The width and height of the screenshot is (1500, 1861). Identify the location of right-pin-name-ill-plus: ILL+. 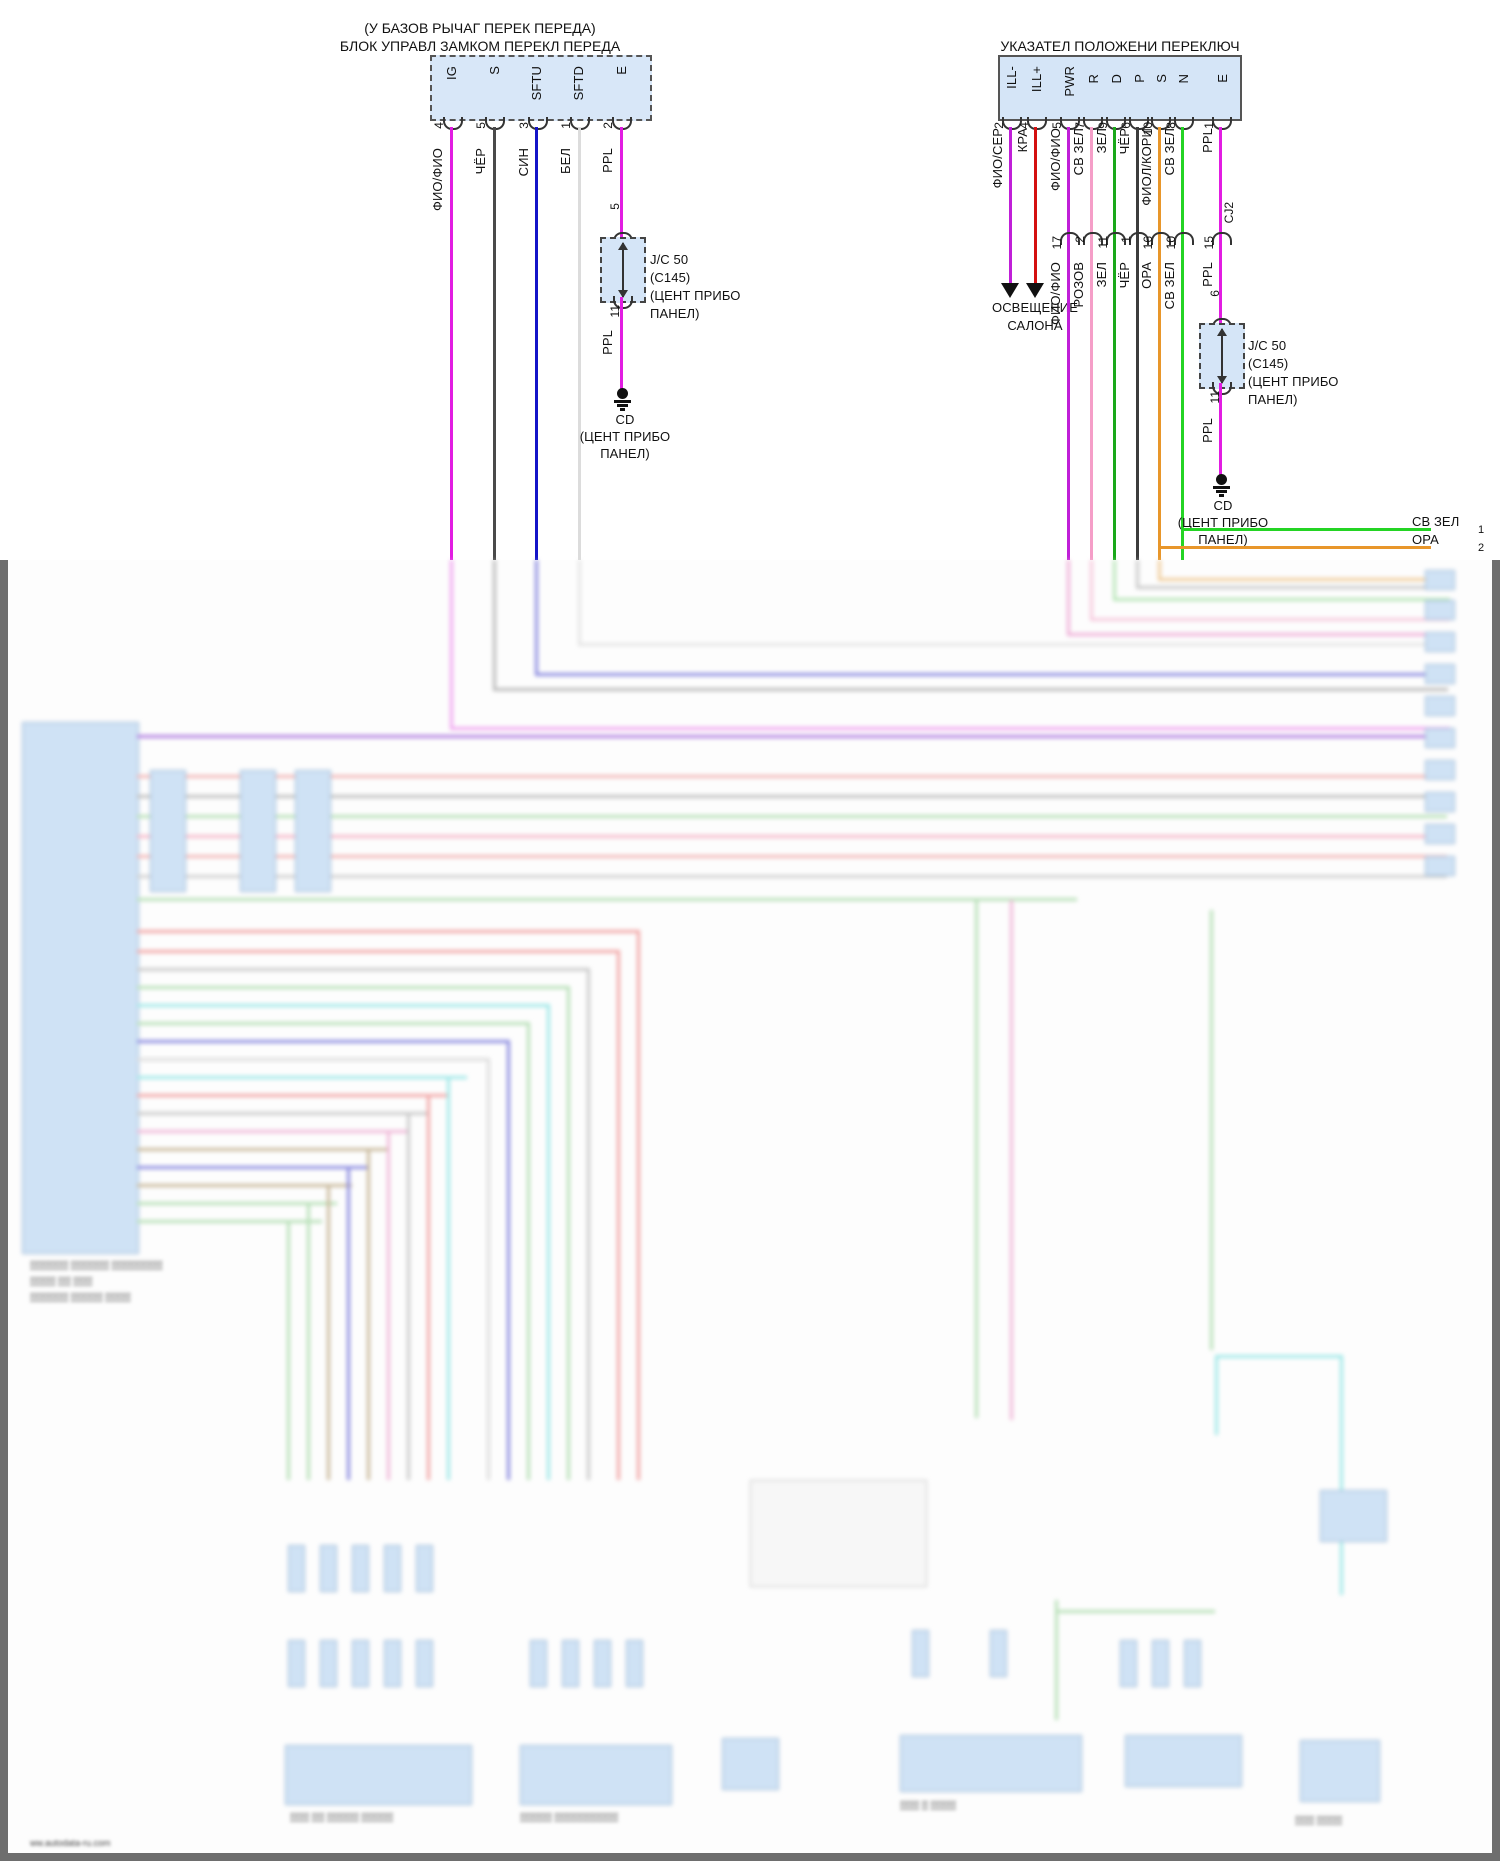
(1036, 79).